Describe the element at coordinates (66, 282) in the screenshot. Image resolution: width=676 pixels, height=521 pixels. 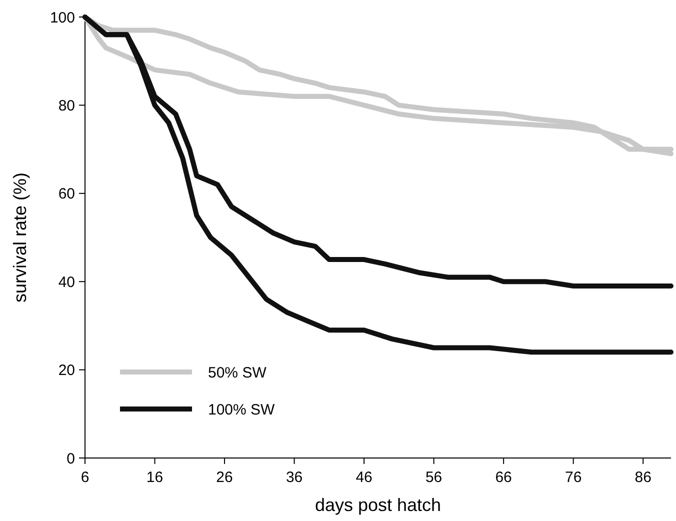
I see `y-tick-label: 40` at that location.